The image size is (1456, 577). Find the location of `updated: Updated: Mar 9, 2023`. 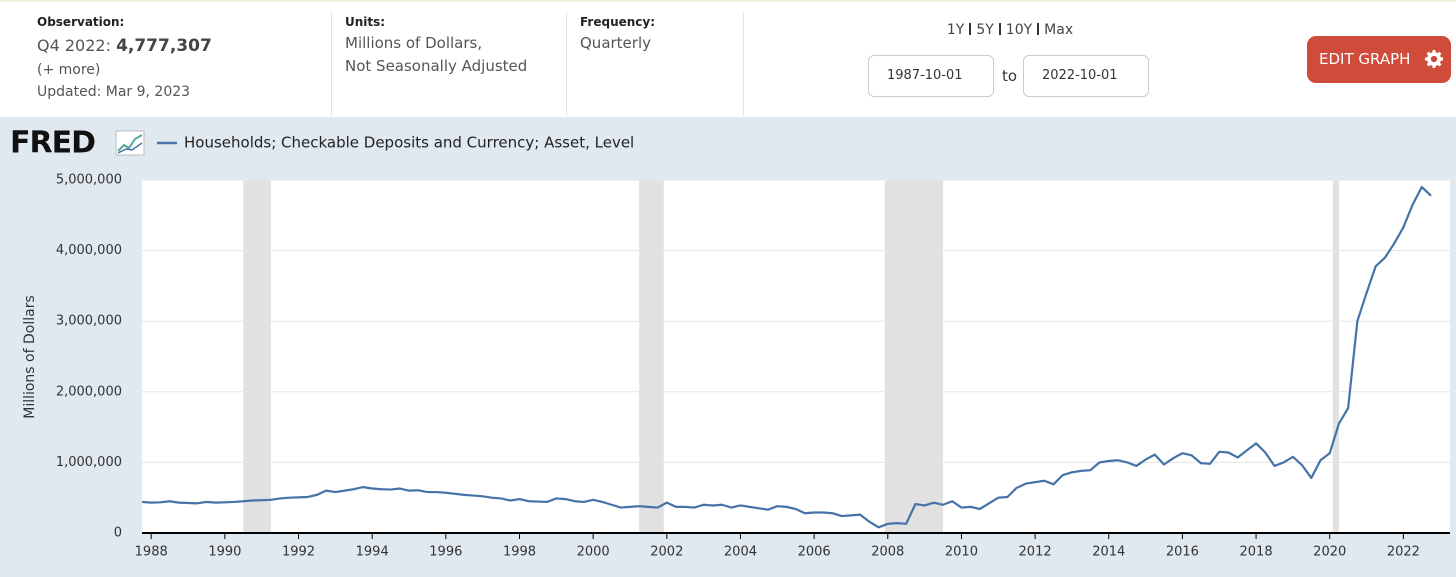

updated: Updated: Mar 9, 2023 is located at coordinates (114, 92).